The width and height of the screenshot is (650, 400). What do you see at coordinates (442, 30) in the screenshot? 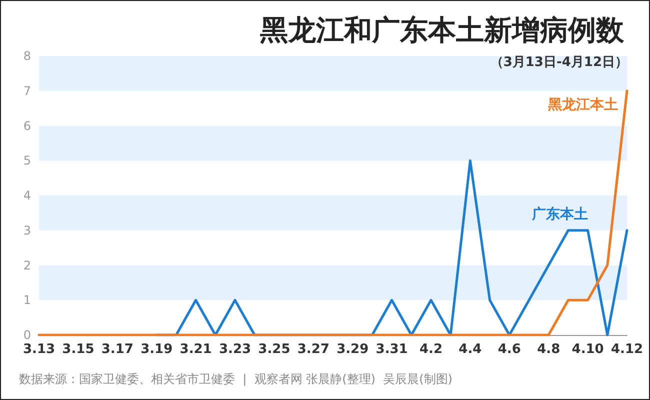
I see `chart-title: 黑龙江和广东本土新增病例数` at bounding box center [442, 30].